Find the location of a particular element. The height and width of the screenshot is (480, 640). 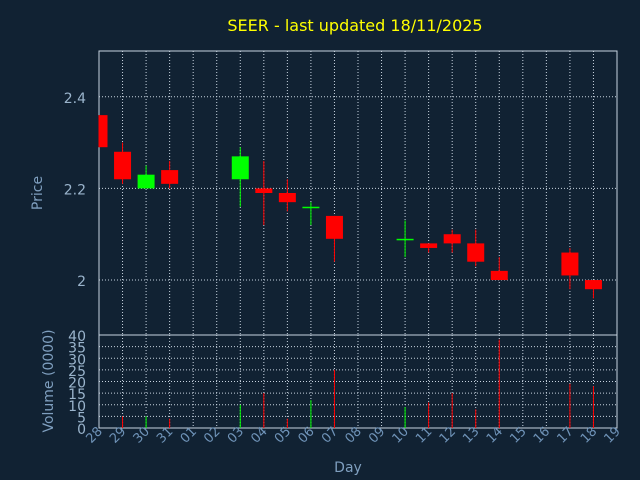

day-axis-label: Day is located at coordinates (348, 468).